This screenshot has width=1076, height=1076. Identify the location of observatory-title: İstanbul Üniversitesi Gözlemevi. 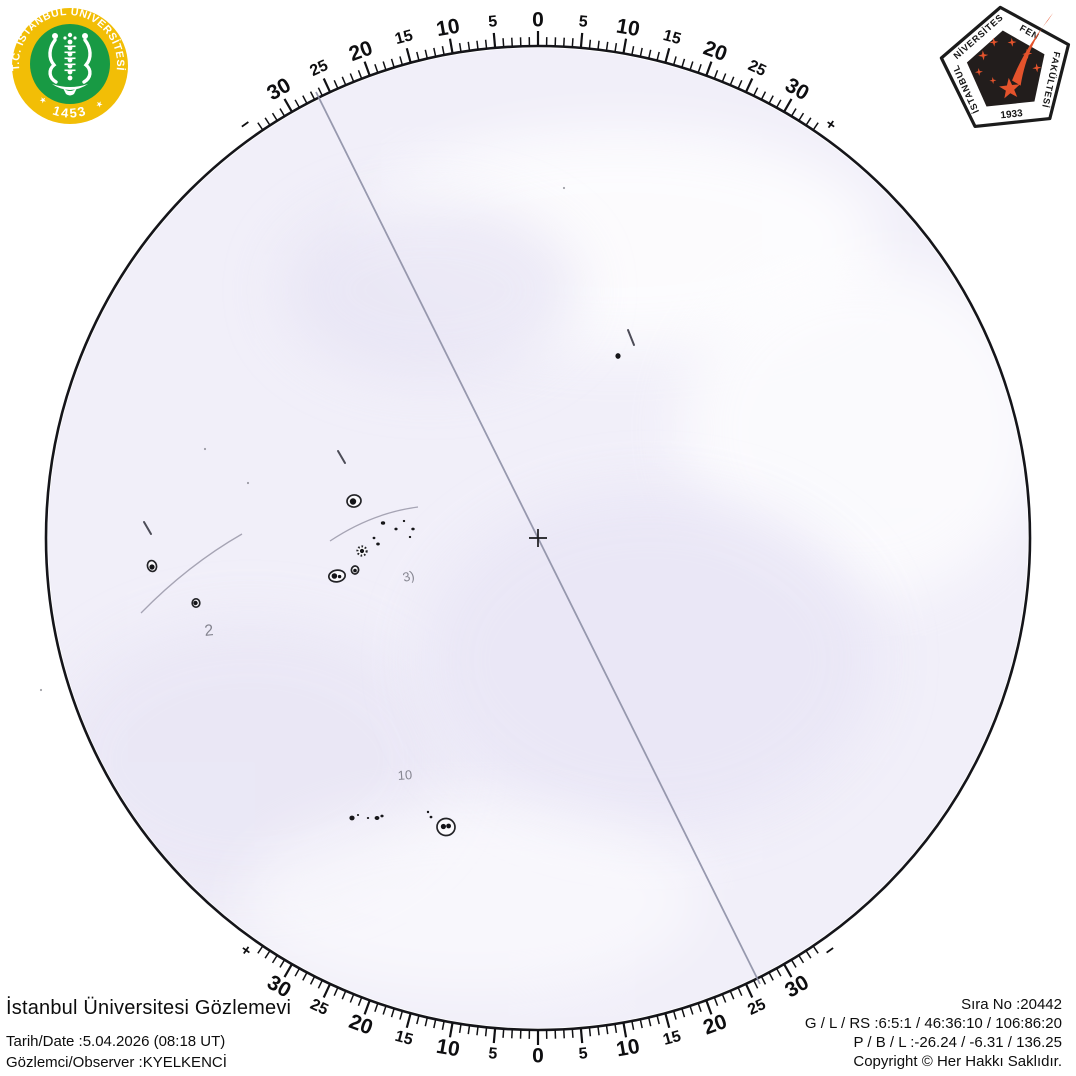
(149, 1008).